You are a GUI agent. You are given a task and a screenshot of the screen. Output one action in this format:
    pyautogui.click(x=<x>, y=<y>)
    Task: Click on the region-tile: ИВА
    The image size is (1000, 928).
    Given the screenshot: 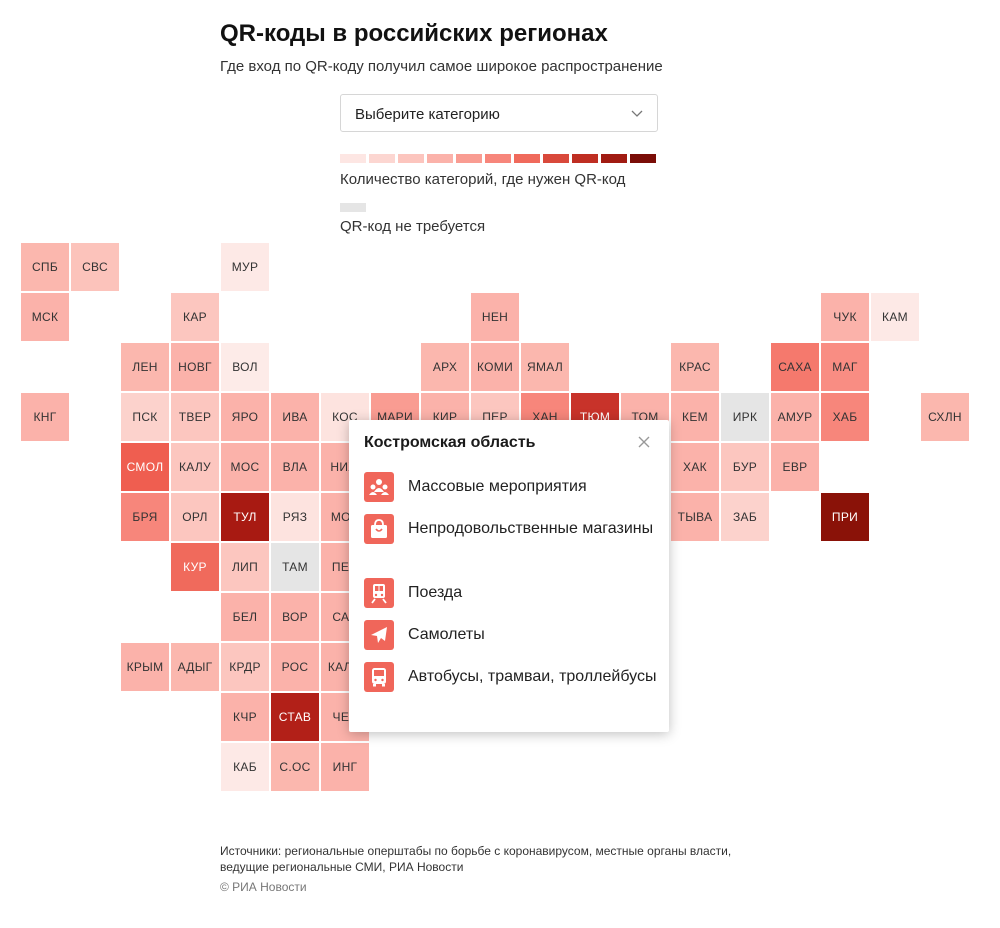 What is the action you would take?
    pyautogui.click(x=295, y=417)
    